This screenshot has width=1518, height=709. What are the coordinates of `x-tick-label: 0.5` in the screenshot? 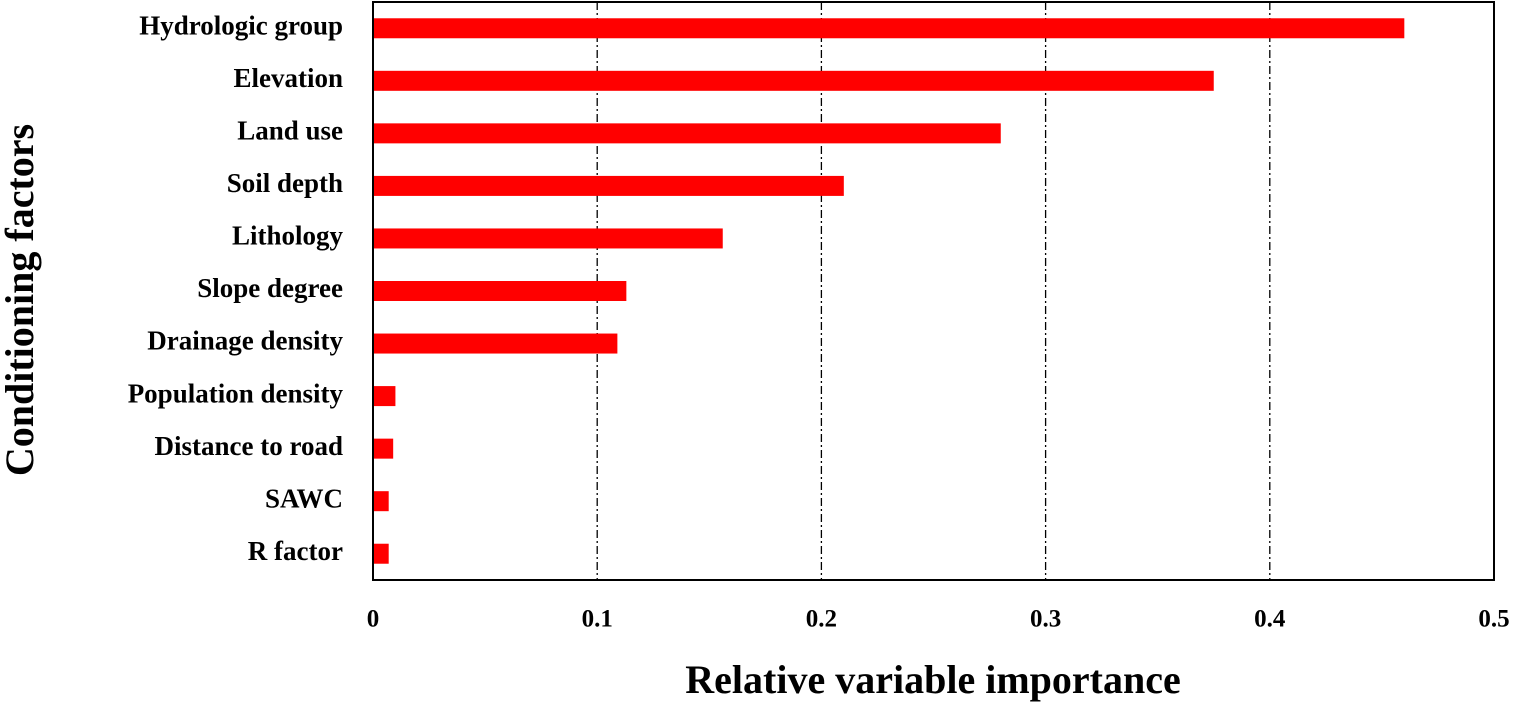 It's located at (1493, 619).